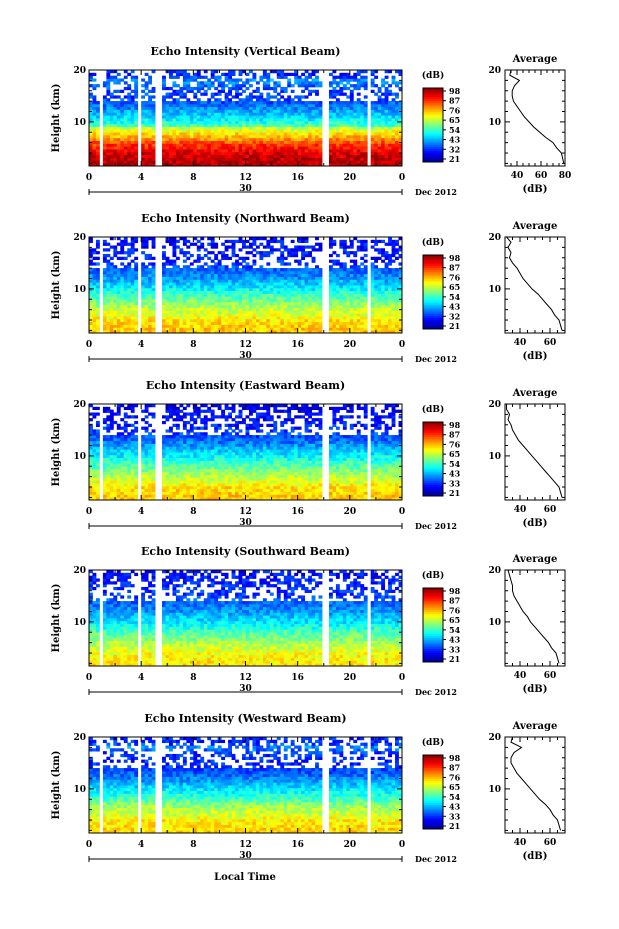 Image resolution: width=619 pixels, height=929 pixels. Describe the element at coordinates (455, 297) in the screenshot. I see `colorbar-tick-label: 54` at that location.